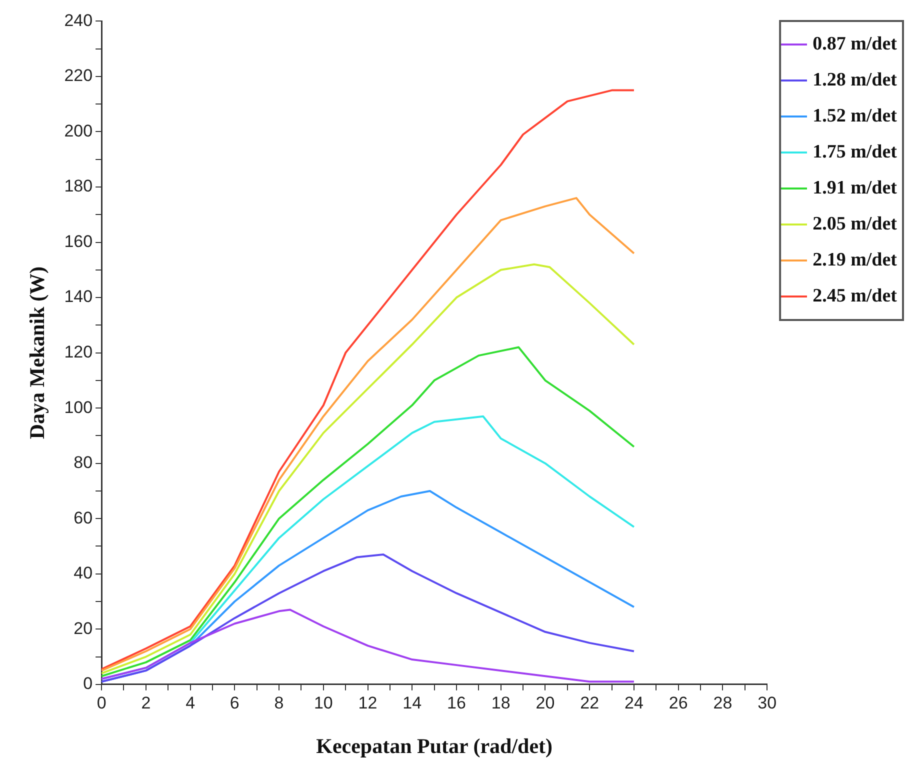  Describe the element at coordinates (78, 186) in the screenshot. I see `y-tick-label: 180` at that location.